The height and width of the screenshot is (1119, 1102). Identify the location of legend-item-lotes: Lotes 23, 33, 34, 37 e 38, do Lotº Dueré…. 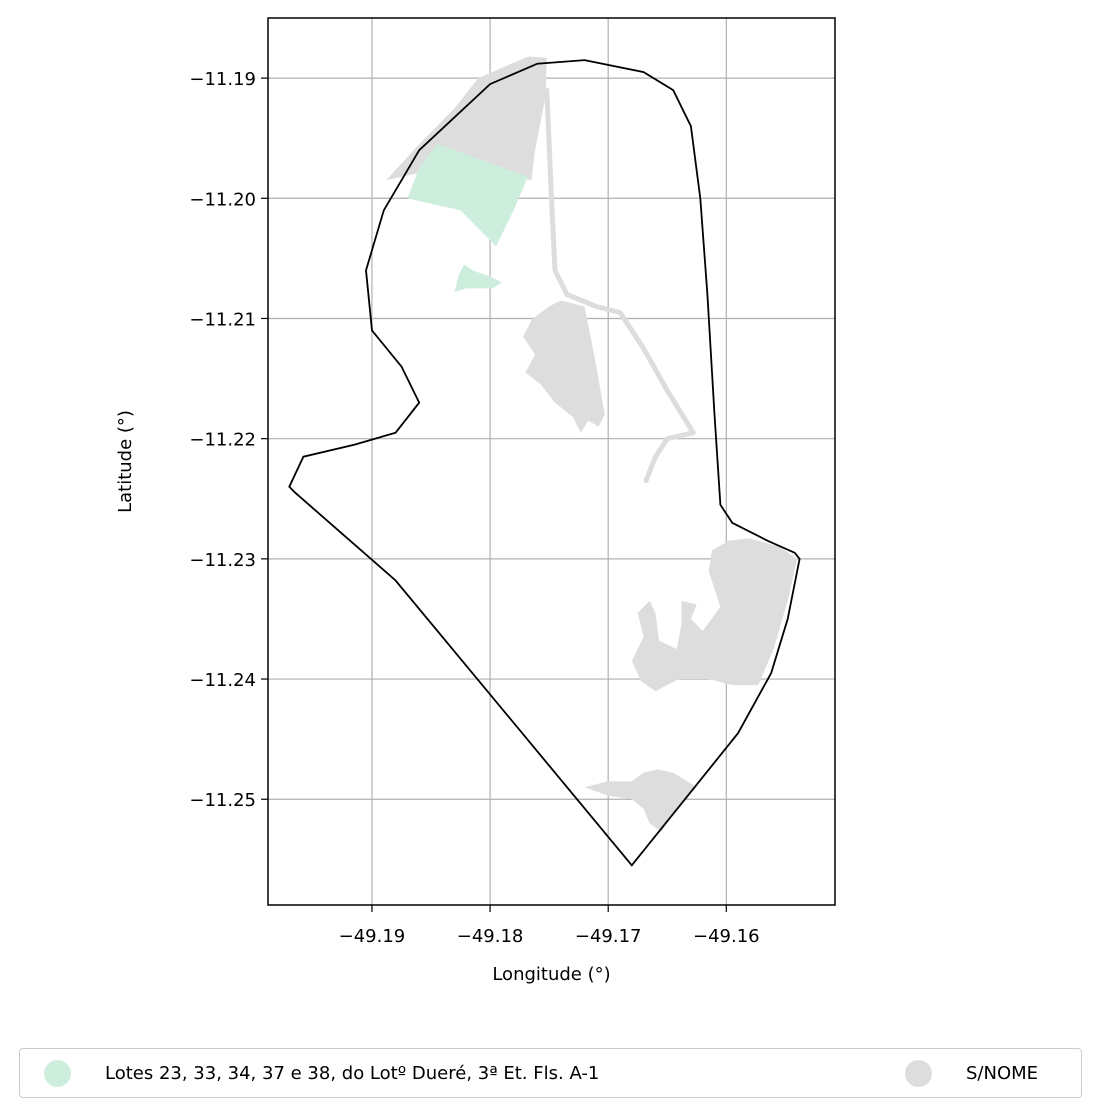
(321, 1073).